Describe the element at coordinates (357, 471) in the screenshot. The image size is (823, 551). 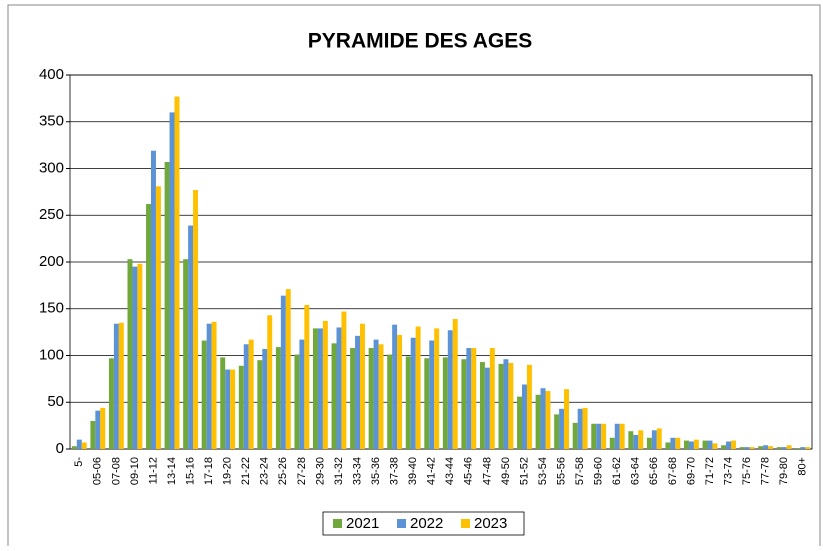
I see `x-tick-label: 33-34` at that location.